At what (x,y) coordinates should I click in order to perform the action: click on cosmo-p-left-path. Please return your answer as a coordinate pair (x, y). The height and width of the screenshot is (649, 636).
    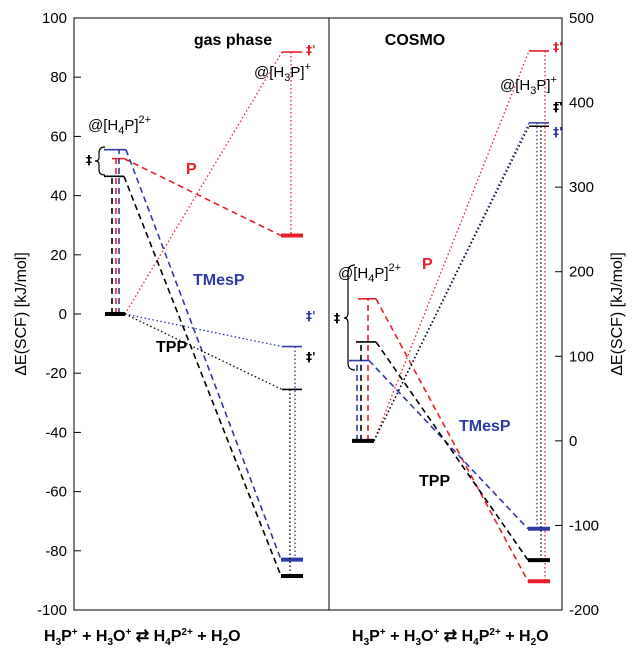
    Looking at the image, I should click on (452, 440).